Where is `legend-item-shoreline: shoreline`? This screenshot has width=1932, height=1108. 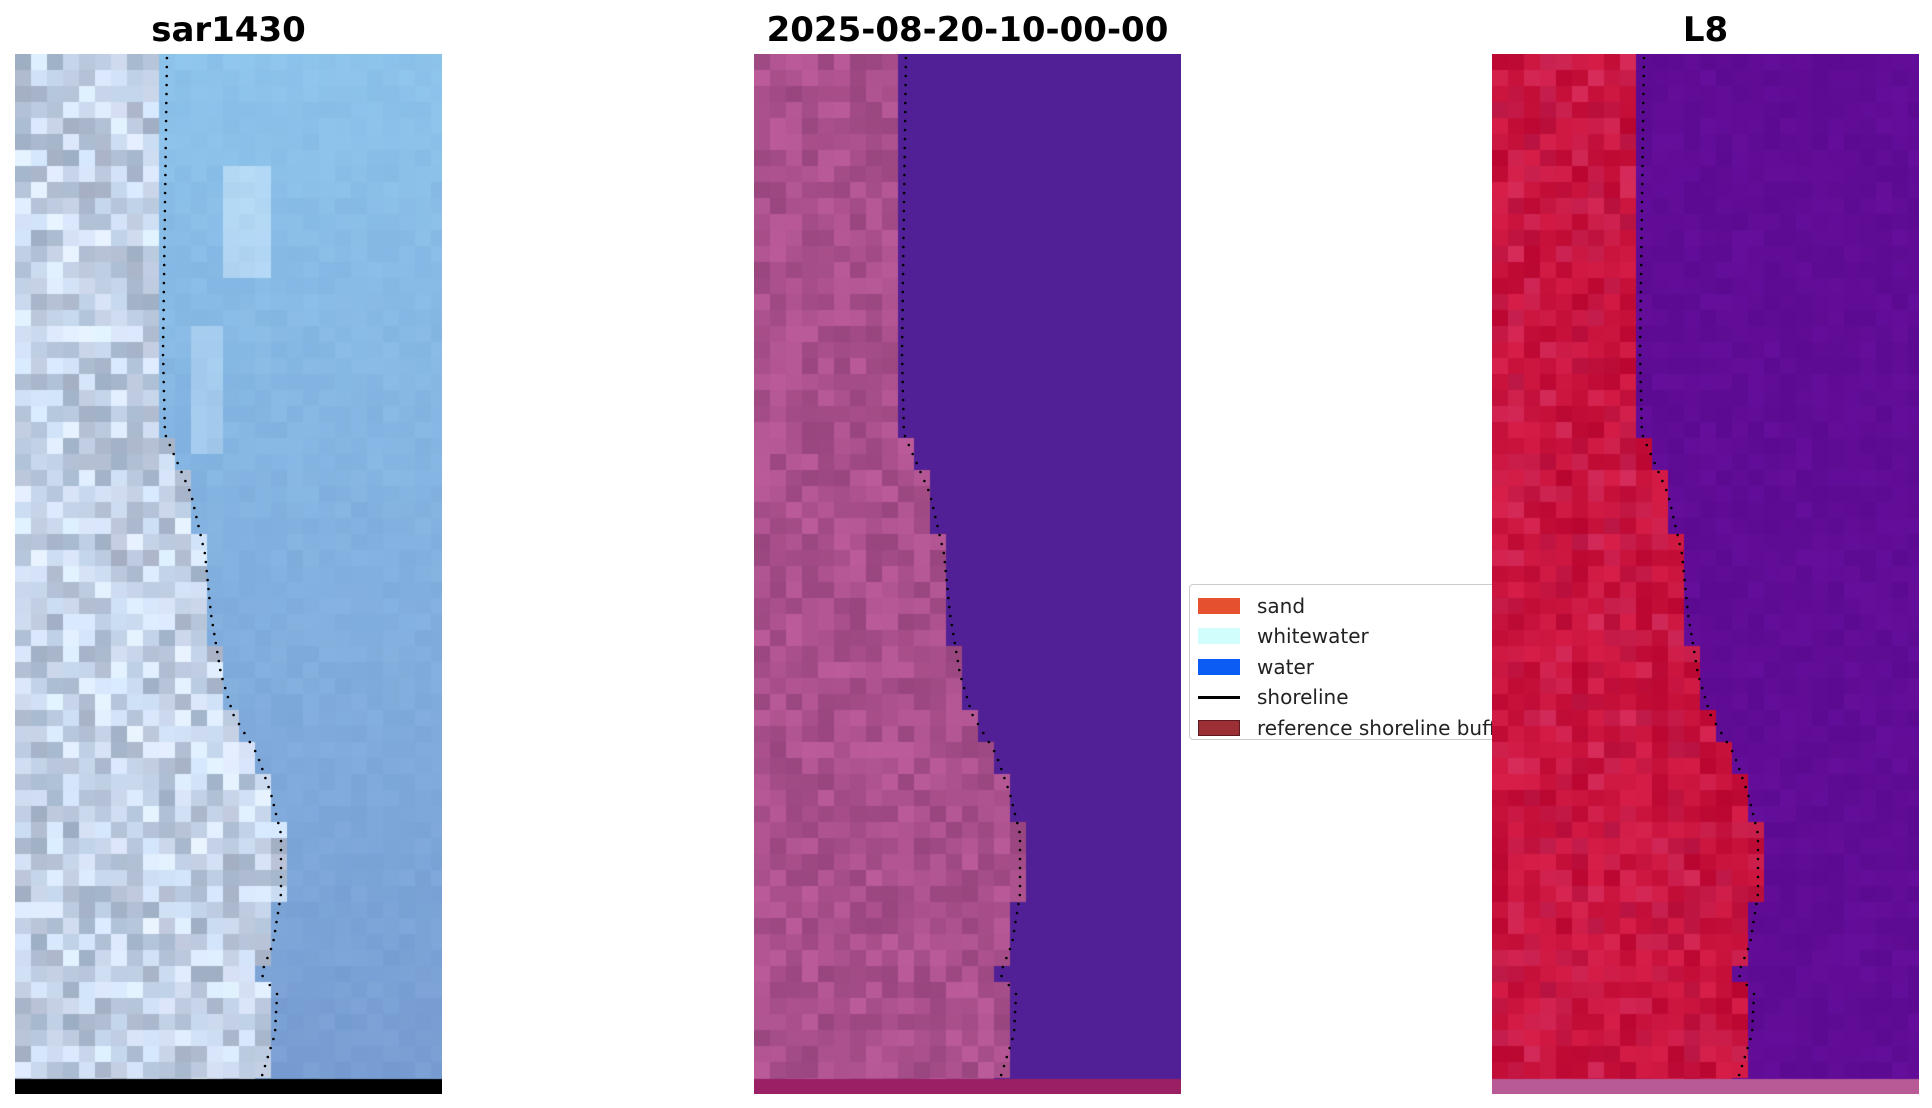 legend-item-shoreline: shoreline is located at coordinates (1273, 697).